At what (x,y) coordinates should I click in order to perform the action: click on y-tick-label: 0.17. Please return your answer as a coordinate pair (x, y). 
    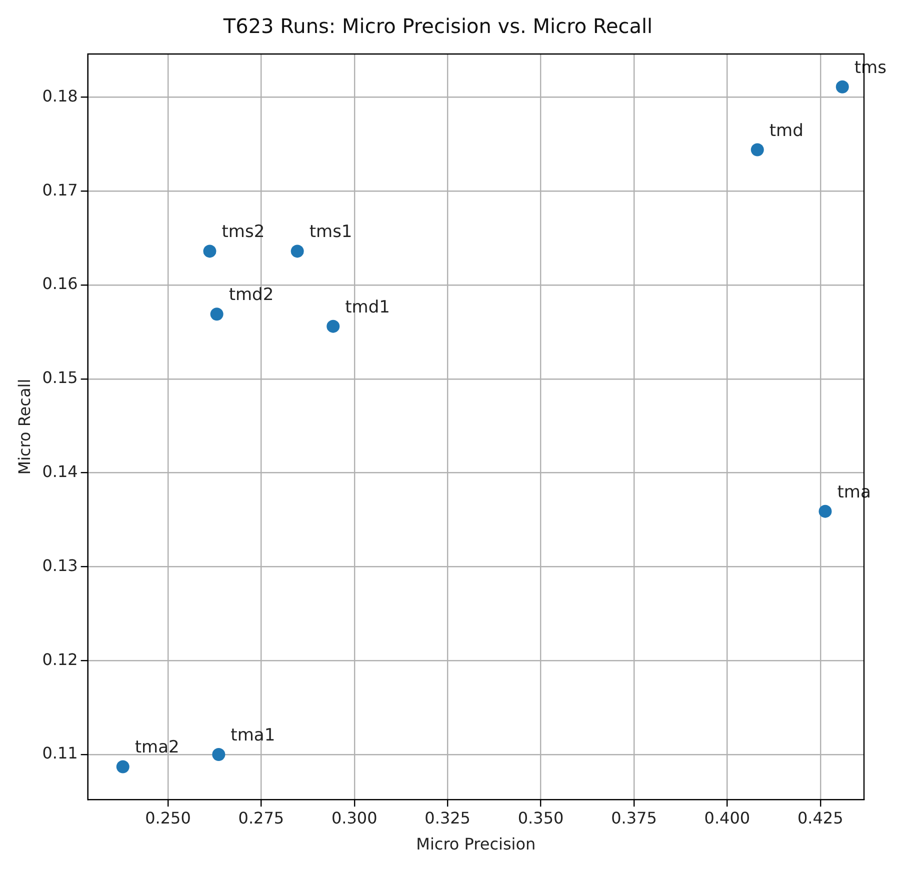
    Looking at the image, I should click on (60, 190).